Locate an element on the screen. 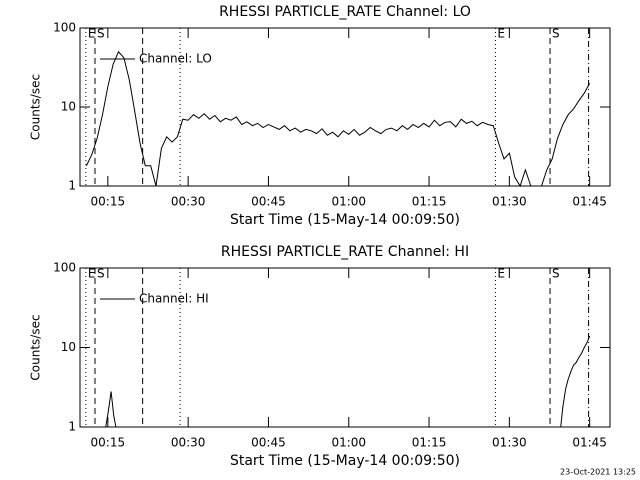 The width and height of the screenshot is (640, 480). legend-label: Channel: HI is located at coordinates (174, 299).